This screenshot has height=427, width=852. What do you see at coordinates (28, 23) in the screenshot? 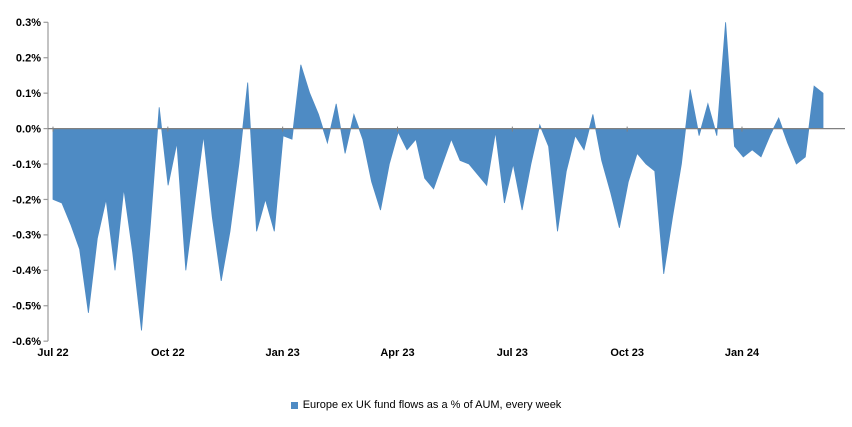
I see `y-tick-label: 0.3%` at bounding box center [28, 23].